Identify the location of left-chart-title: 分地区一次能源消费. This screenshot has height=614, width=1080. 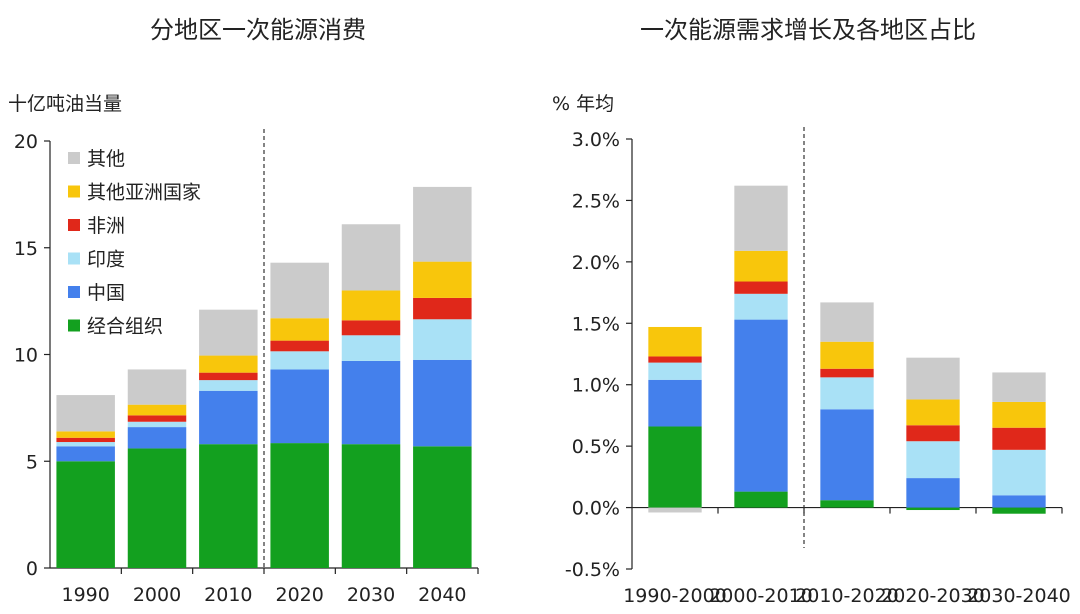
(258, 30).